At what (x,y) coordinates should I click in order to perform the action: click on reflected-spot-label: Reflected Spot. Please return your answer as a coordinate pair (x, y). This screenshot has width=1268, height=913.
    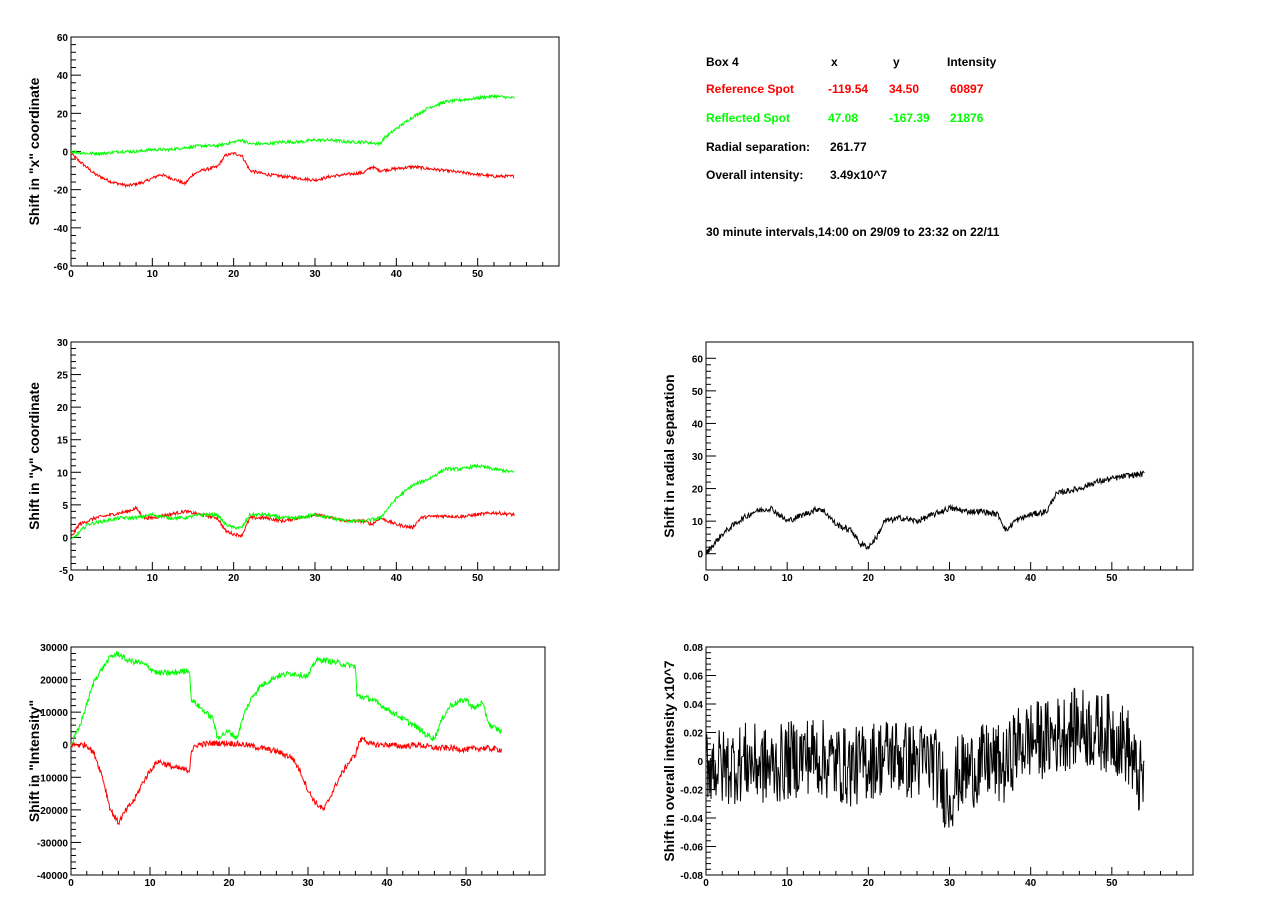
    Looking at the image, I should click on (748, 118).